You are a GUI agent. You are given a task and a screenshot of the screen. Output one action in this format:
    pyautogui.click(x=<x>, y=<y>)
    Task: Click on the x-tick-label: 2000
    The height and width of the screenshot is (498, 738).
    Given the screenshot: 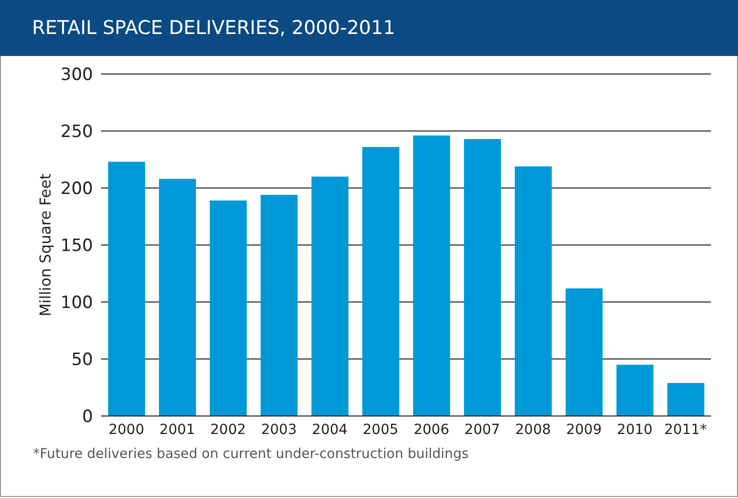 What is the action you would take?
    pyautogui.click(x=126, y=430)
    